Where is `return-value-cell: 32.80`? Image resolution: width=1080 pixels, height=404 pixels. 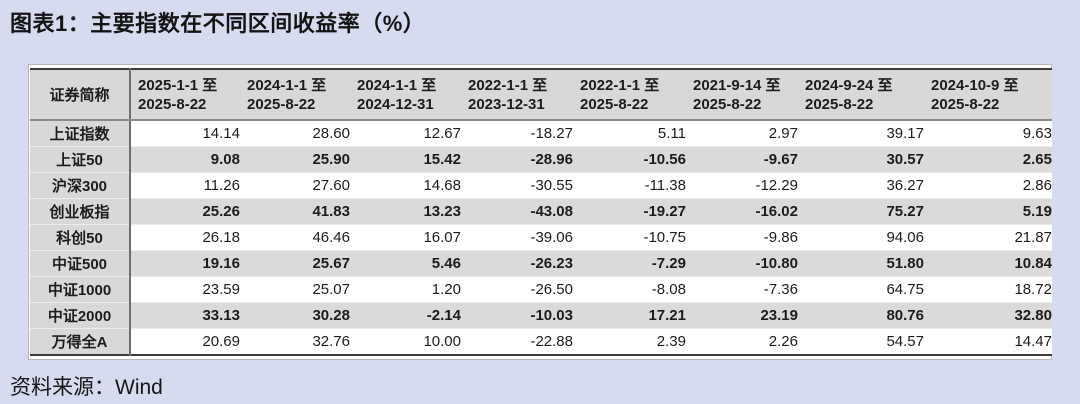 return-value-cell: 32.80 is located at coordinates (988, 315).